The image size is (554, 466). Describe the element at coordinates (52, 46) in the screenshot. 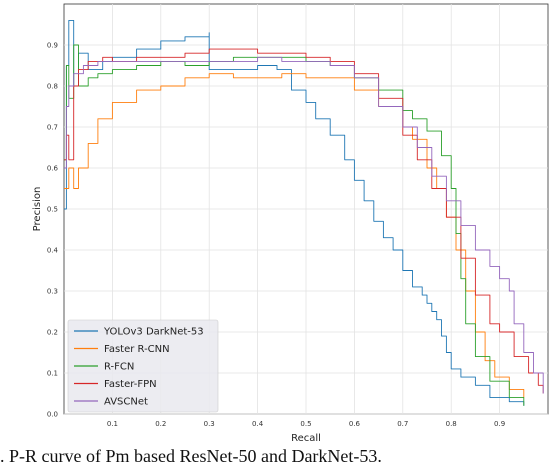

I see `y-tick-label: 0.9` at that location.